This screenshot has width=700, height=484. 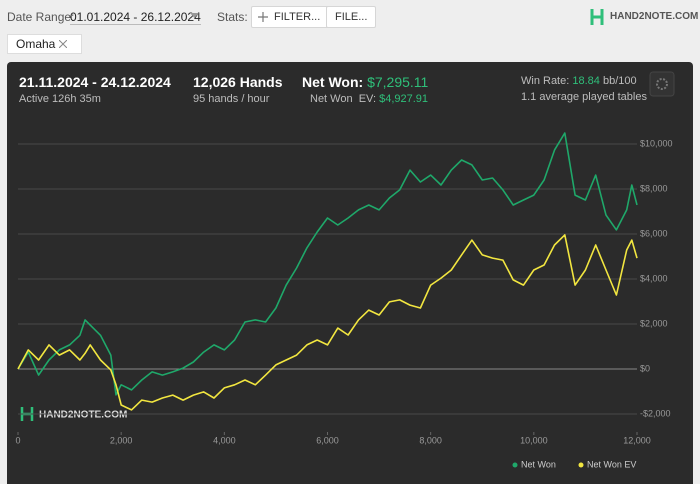 What do you see at coordinates (655, 413) in the screenshot?
I see `y-tick-label: -$2,000` at bounding box center [655, 413].